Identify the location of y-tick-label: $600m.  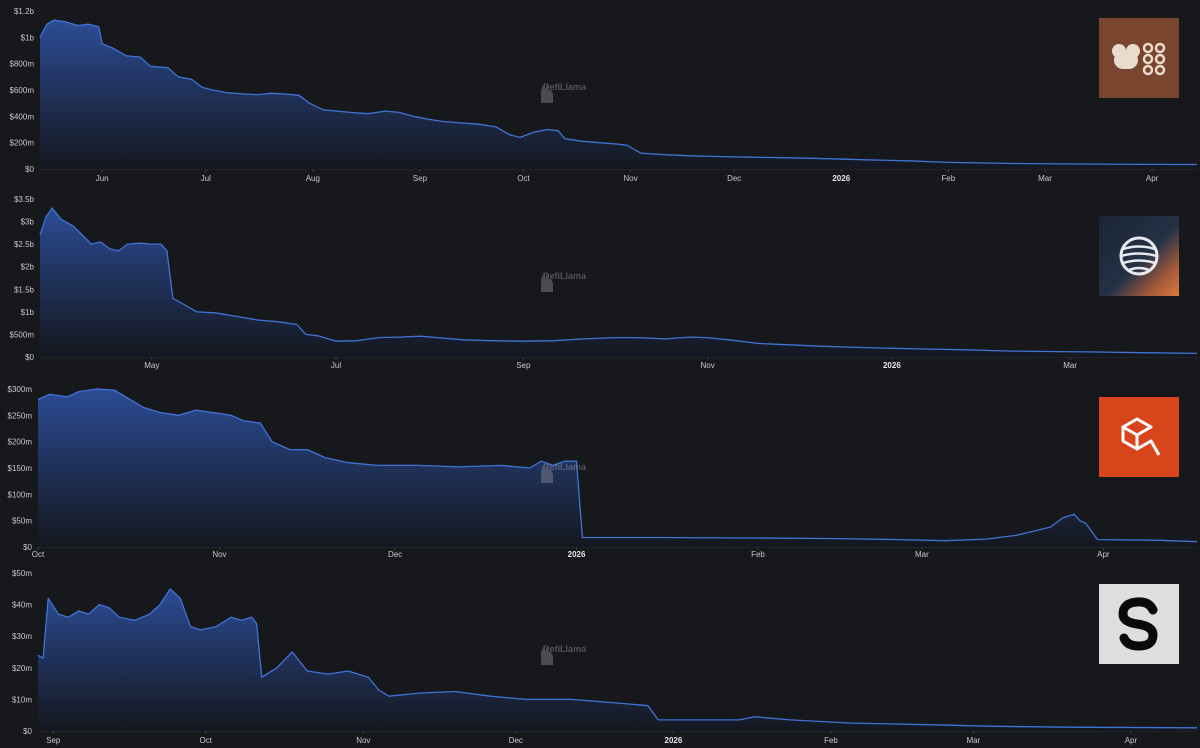
(22, 90).